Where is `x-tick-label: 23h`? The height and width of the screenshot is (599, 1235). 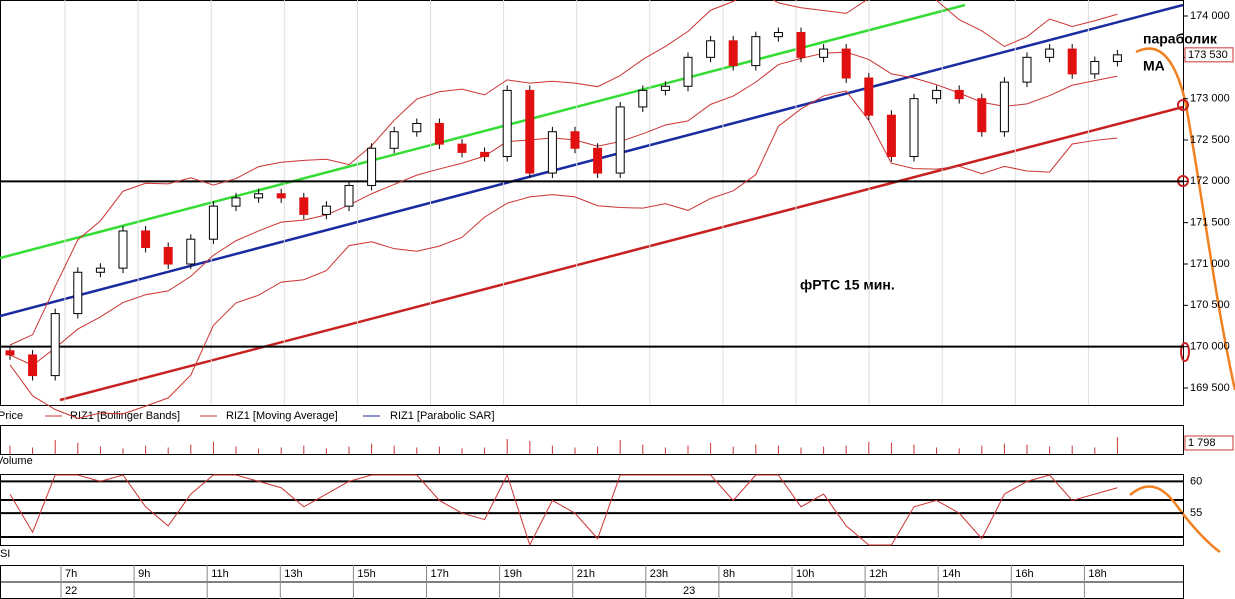 x-tick-label: 23h is located at coordinates (659, 574).